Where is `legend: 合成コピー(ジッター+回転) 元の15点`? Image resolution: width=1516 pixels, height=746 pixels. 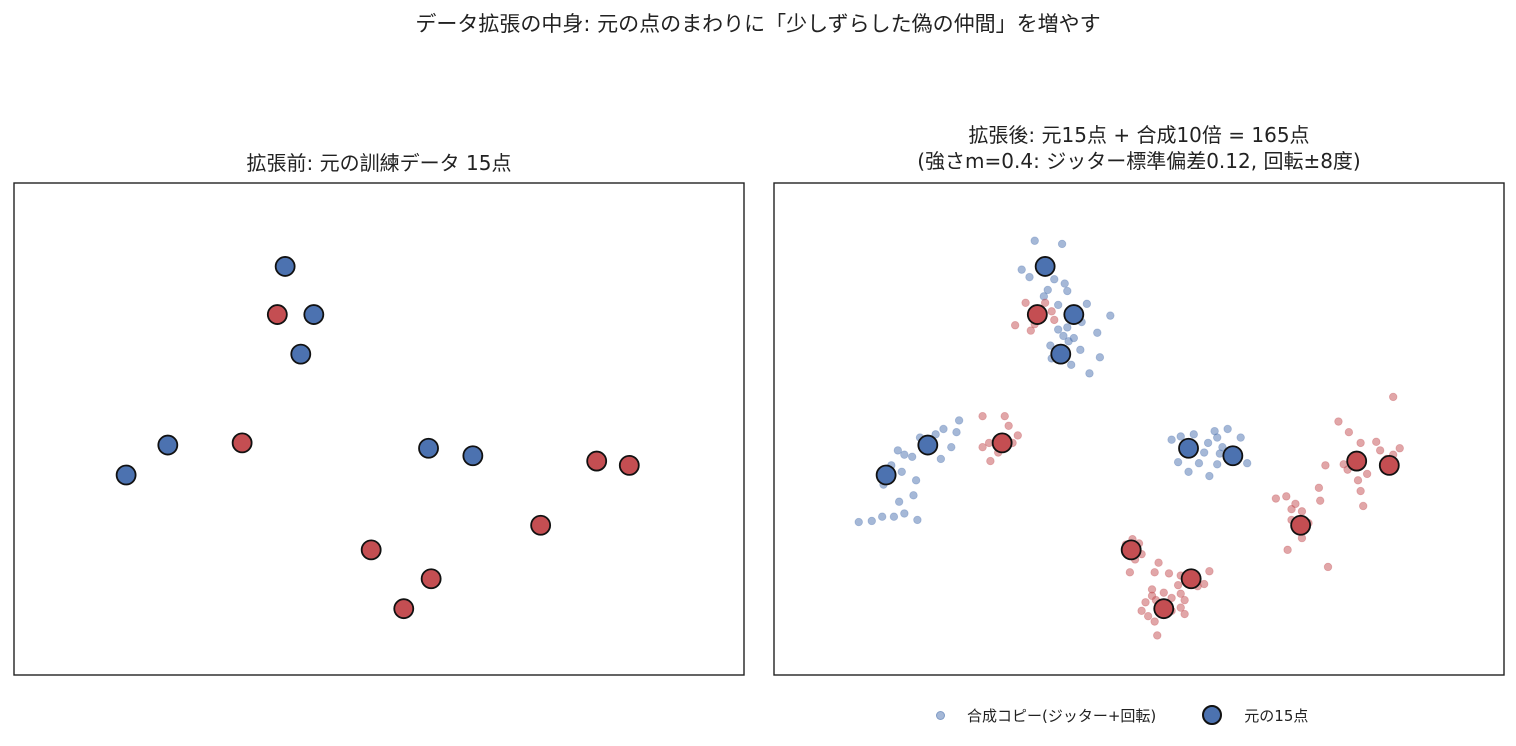 legend: 合成コピー(ジッター+回転) 元の15点 is located at coordinates (1150, 715).